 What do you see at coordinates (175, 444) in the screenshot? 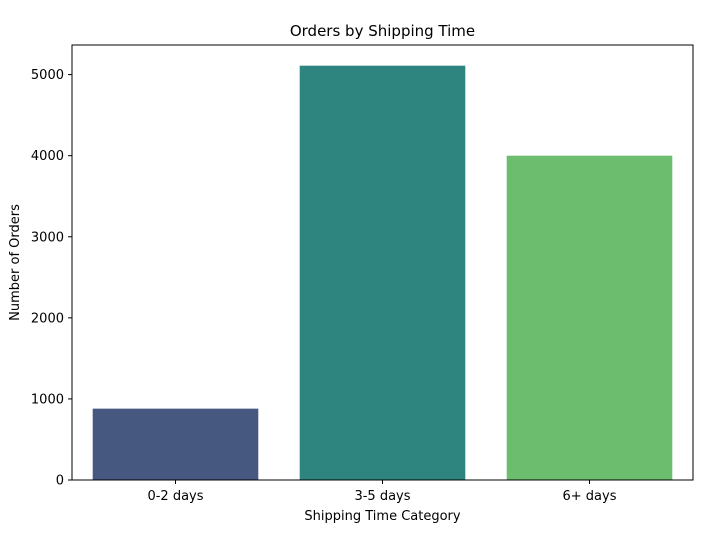
I see `bar-0-2-days` at bounding box center [175, 444].